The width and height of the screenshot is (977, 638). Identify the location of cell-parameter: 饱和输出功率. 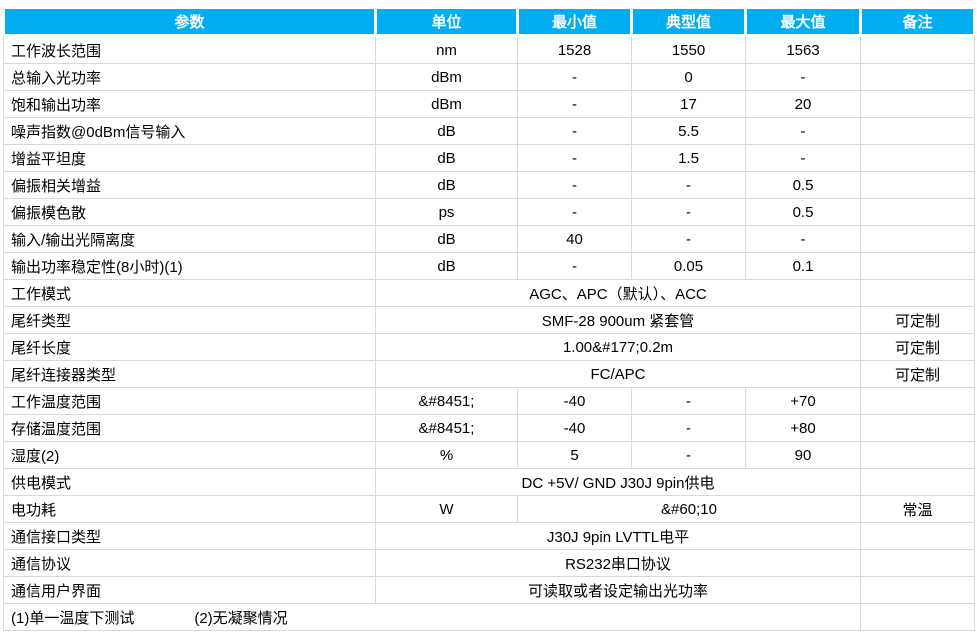
(189, 104).